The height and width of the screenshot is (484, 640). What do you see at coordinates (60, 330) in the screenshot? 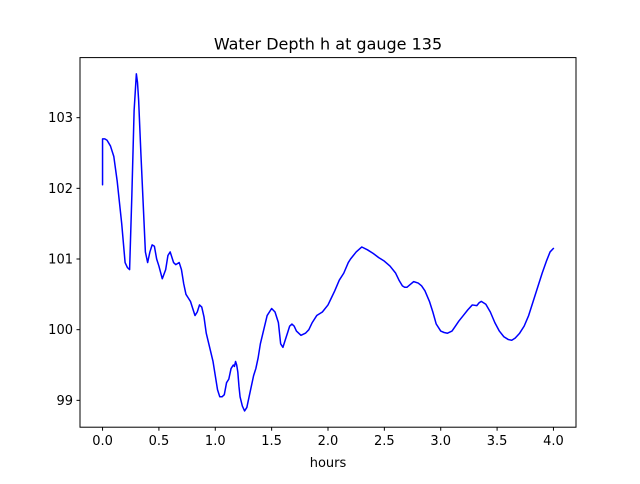
I see `y-tick-label: 100` at bounding box center [60, 330].